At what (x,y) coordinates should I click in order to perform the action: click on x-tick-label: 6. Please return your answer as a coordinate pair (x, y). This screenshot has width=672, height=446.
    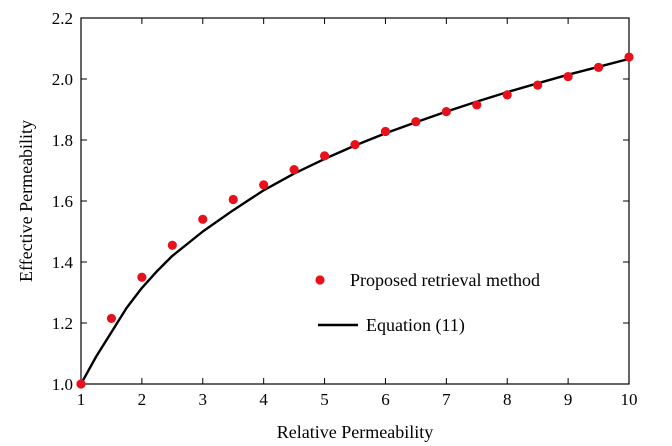
    Looking at the image, I should click on (385, 399).